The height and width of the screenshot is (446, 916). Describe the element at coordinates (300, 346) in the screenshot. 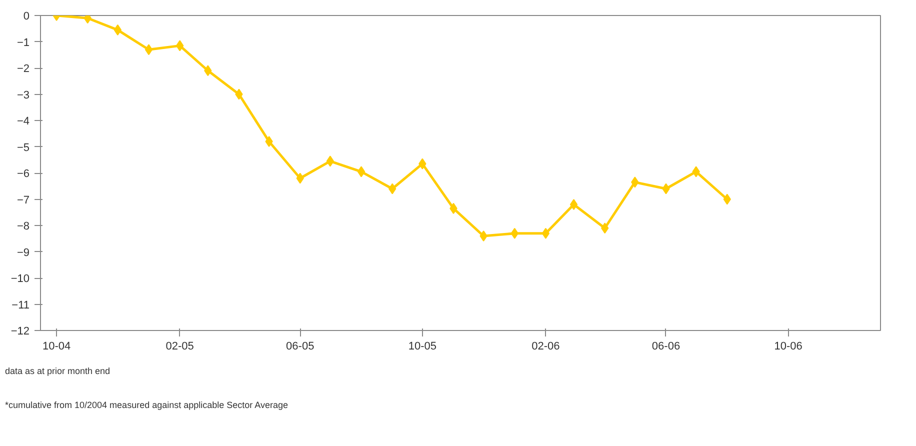

I see `x-tick-label: 06-05` at that location.